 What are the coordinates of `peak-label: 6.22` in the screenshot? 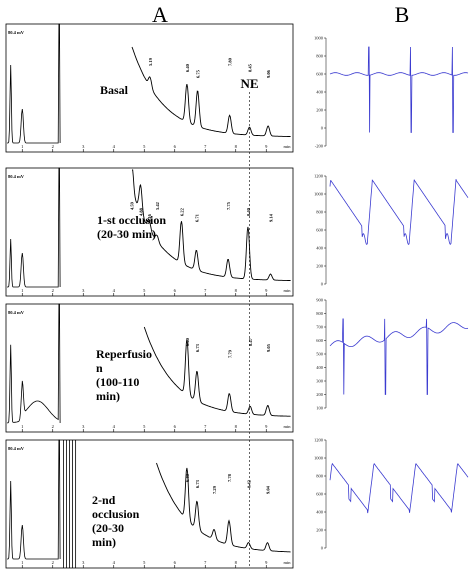 It's located at (182, 211).